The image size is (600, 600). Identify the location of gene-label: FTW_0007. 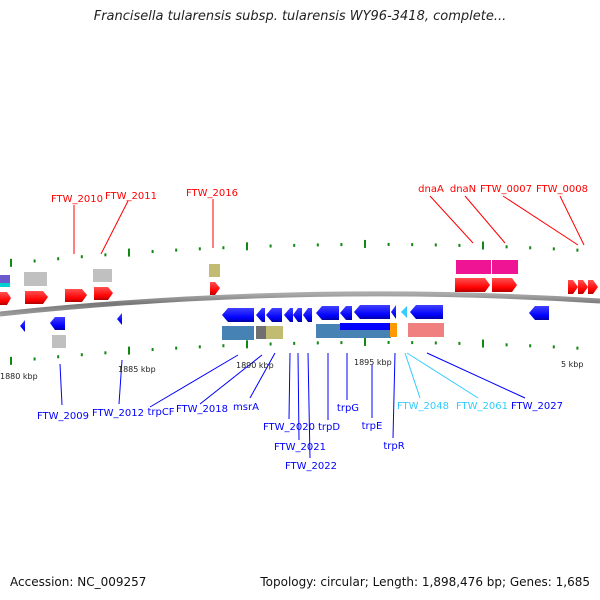
(506, 189).